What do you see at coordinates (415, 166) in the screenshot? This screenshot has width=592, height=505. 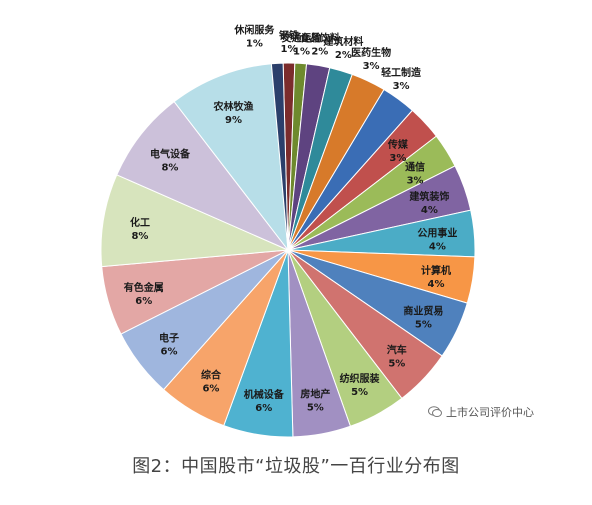 I see `slice-label: 通信` at bounding box center [415, 166].